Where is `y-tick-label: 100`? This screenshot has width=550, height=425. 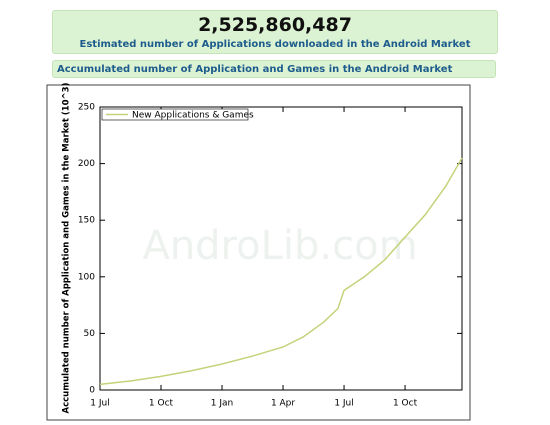 y-tick-label: 100 is located at coordinates (86, 277).